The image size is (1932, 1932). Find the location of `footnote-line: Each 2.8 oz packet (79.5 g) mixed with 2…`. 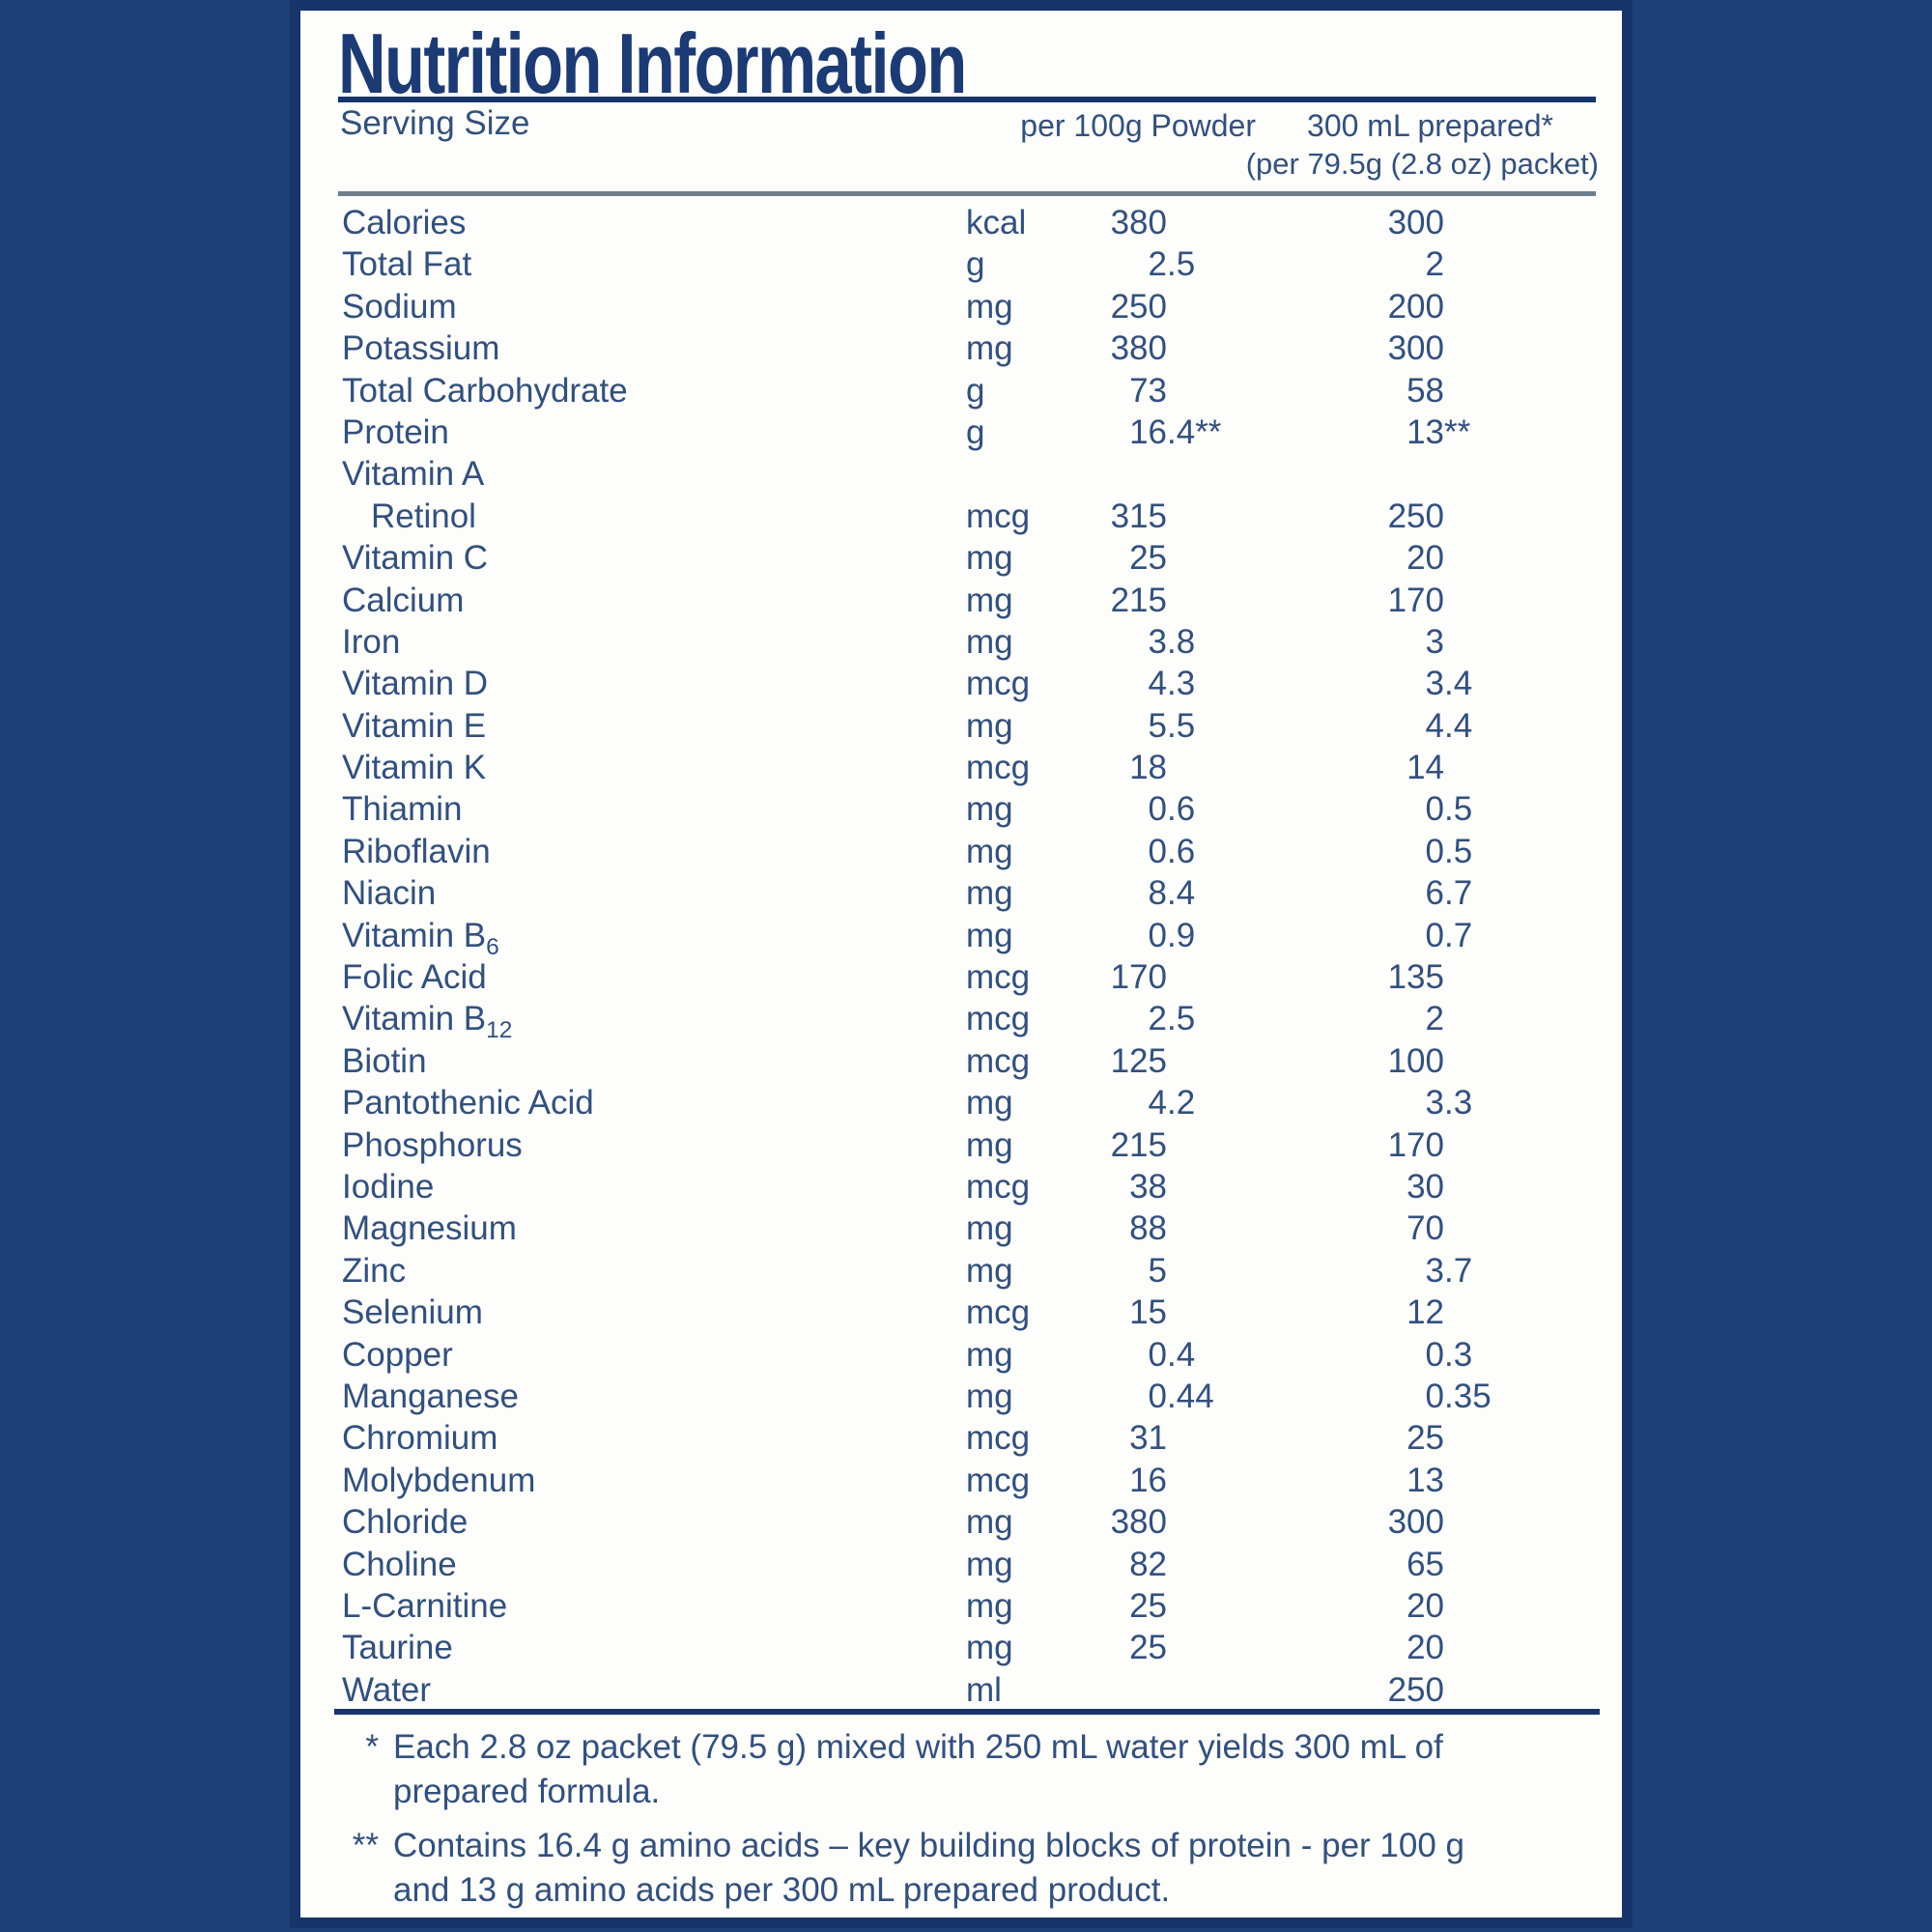

footnote-line: Each 2.8 oz packet (79.5 g) mixed with 2… is located at coordinates (918, 1747).